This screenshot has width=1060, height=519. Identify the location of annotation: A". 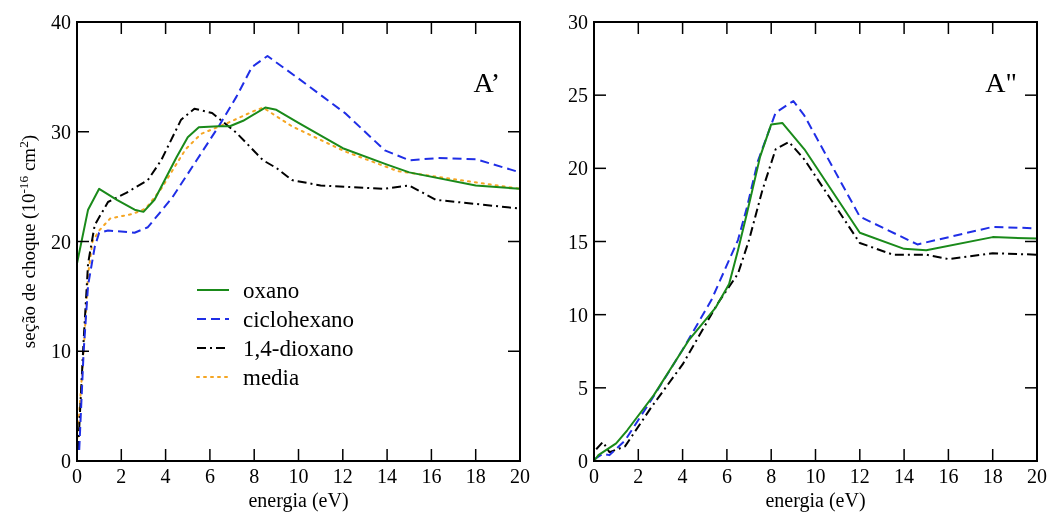
(1001, 82).